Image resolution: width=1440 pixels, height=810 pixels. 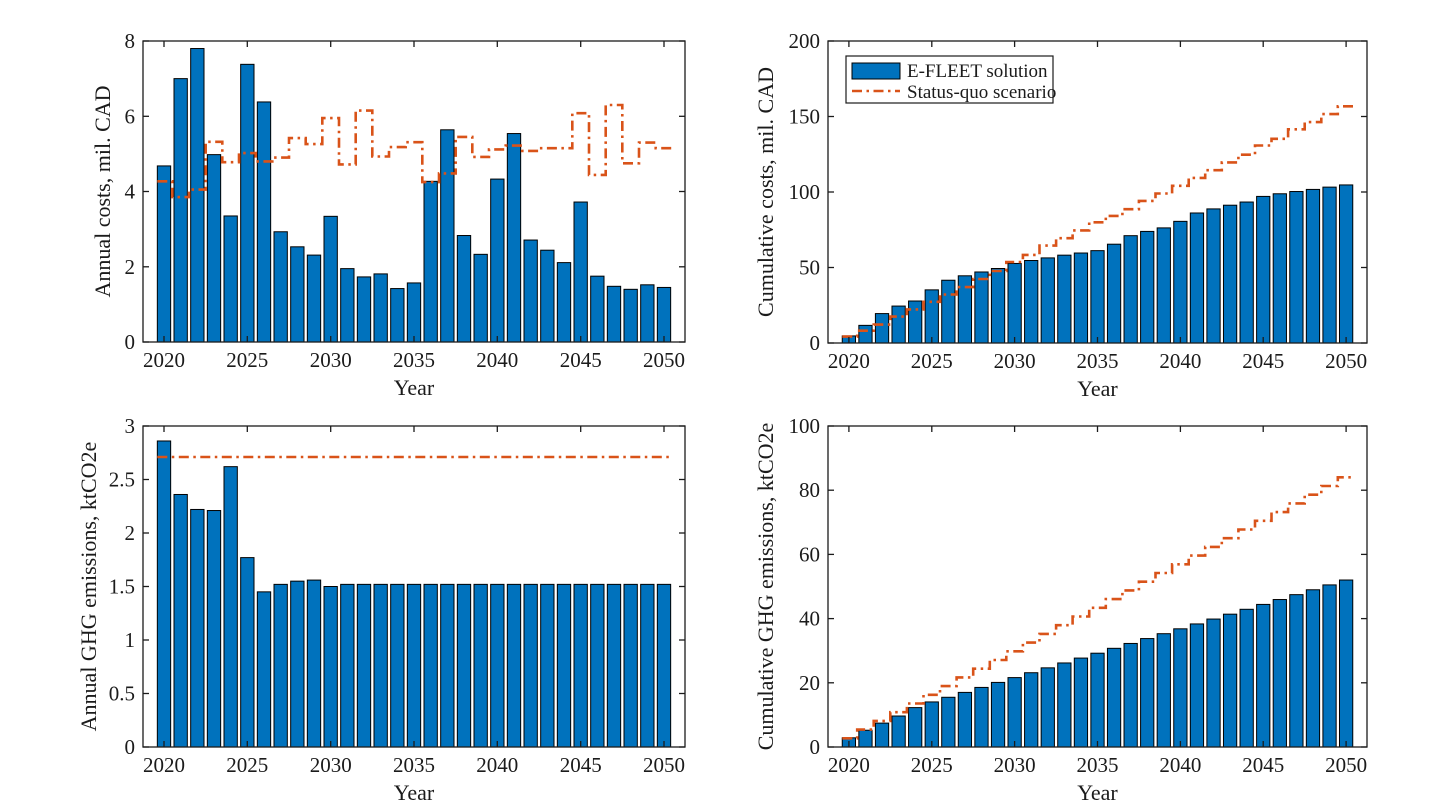 What do you see at coordinates (430, 665) in the screenshot?
I see `bar-2036` at bounding box center [430, 665].